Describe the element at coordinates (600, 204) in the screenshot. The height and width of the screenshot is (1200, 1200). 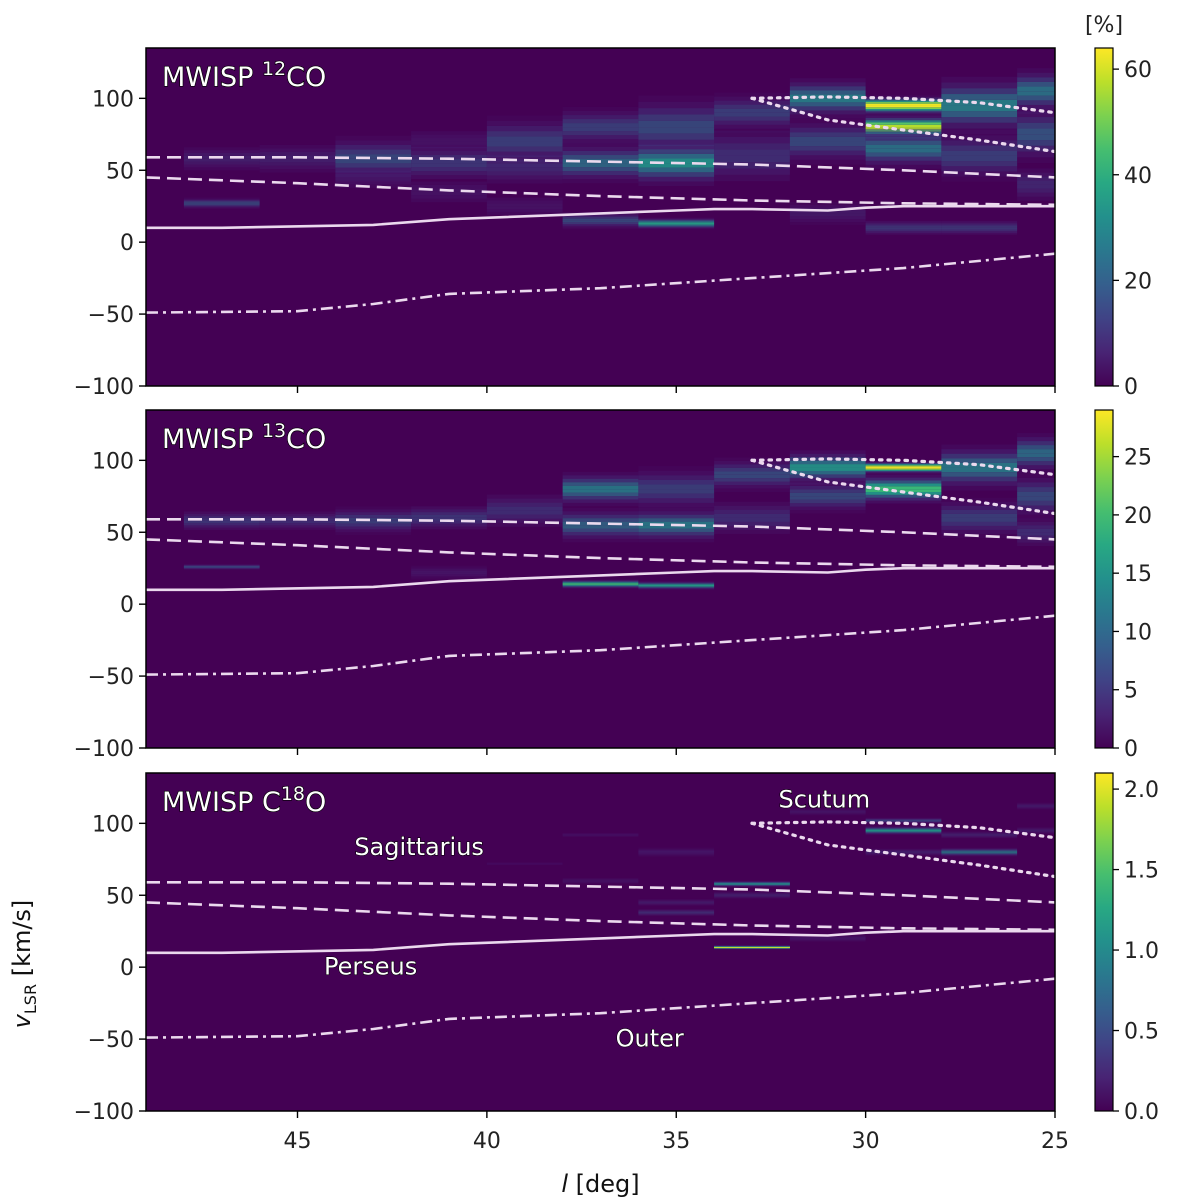
I see `arm-curves` at that location.